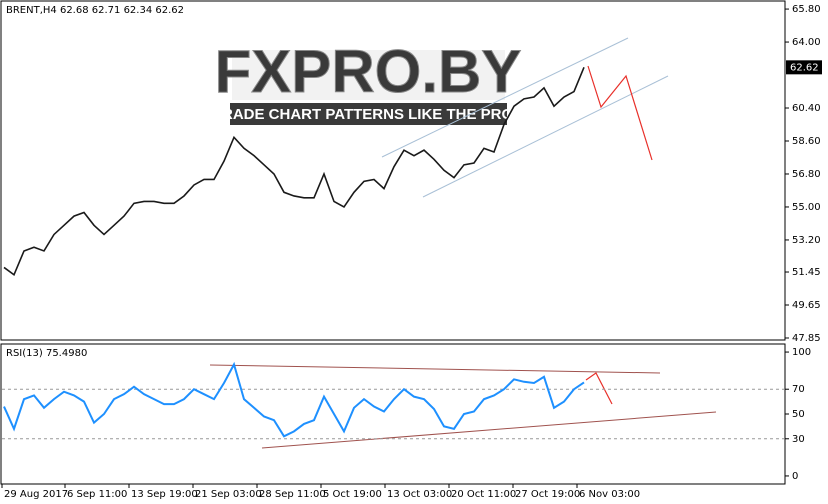 This screenshot has height=504, width=828. What do you see at coordinates (609, 494) in the screenshot?
I see `x-tick-label: 6 Nov 03:00` at bounding box center [609, 494].